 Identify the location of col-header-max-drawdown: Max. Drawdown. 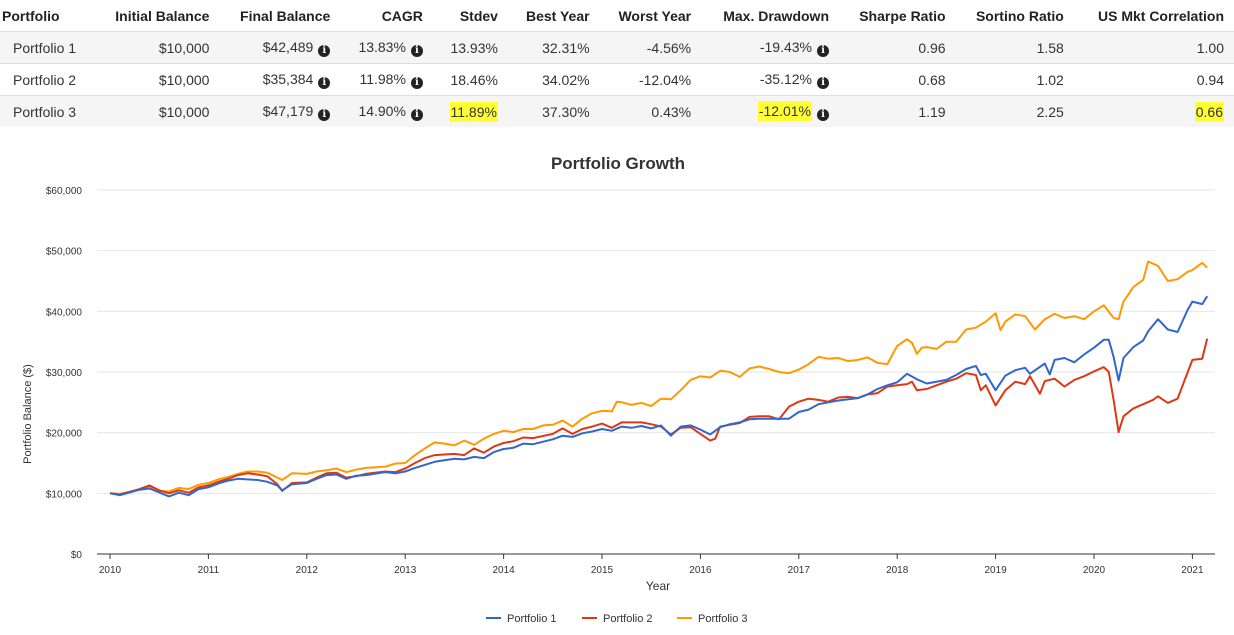
(776, 15).